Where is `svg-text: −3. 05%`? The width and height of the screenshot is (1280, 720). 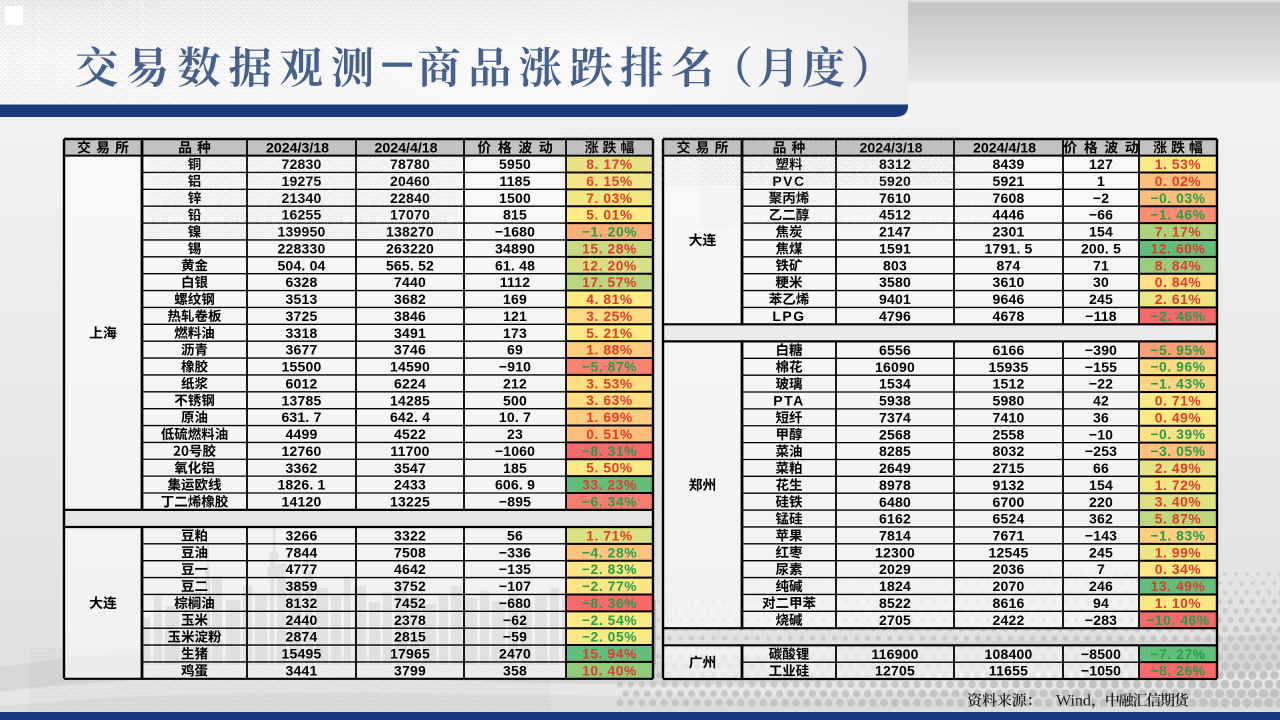
svg-text: −3. 05% is located at coordinates (1177, 451).